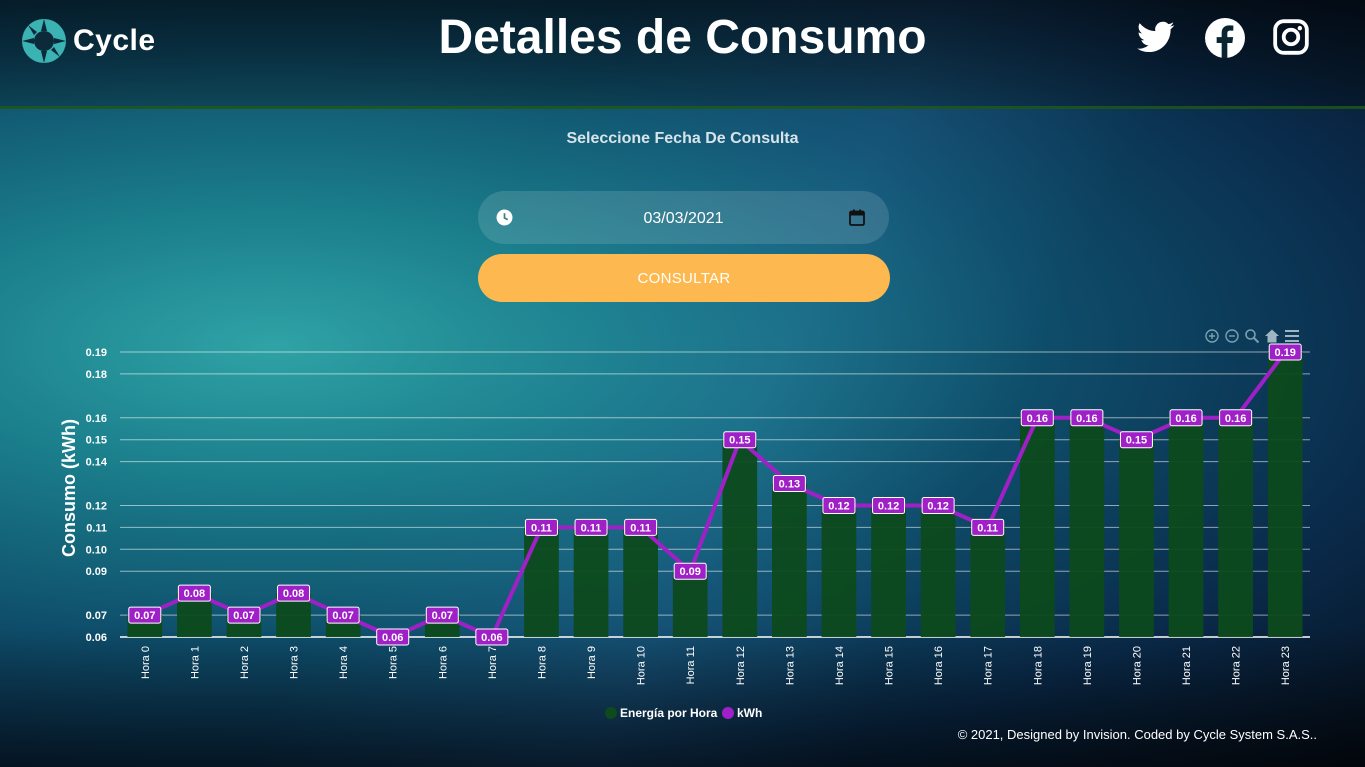  I want to click on data-label: 0.09, so click(690, 571).